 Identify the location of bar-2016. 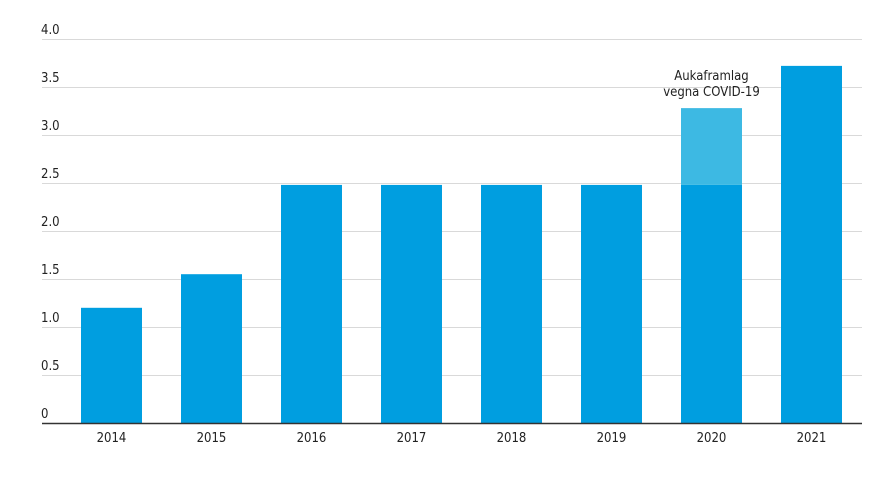
(311, 303).